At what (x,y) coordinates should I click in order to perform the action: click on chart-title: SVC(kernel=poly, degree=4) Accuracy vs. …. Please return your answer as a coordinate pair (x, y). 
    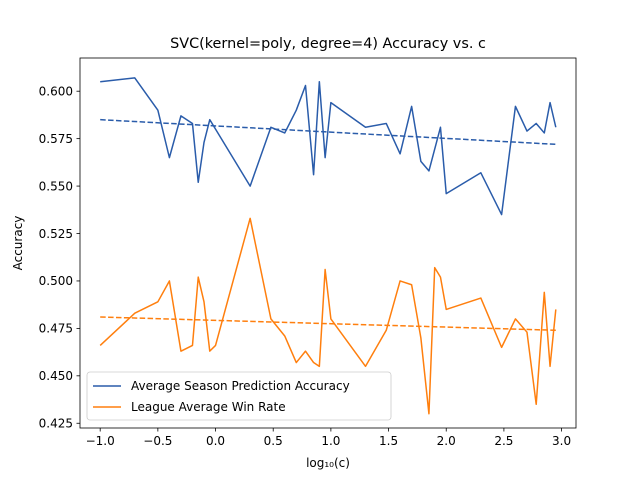
    Looking at the image, I should click on (328, 44).